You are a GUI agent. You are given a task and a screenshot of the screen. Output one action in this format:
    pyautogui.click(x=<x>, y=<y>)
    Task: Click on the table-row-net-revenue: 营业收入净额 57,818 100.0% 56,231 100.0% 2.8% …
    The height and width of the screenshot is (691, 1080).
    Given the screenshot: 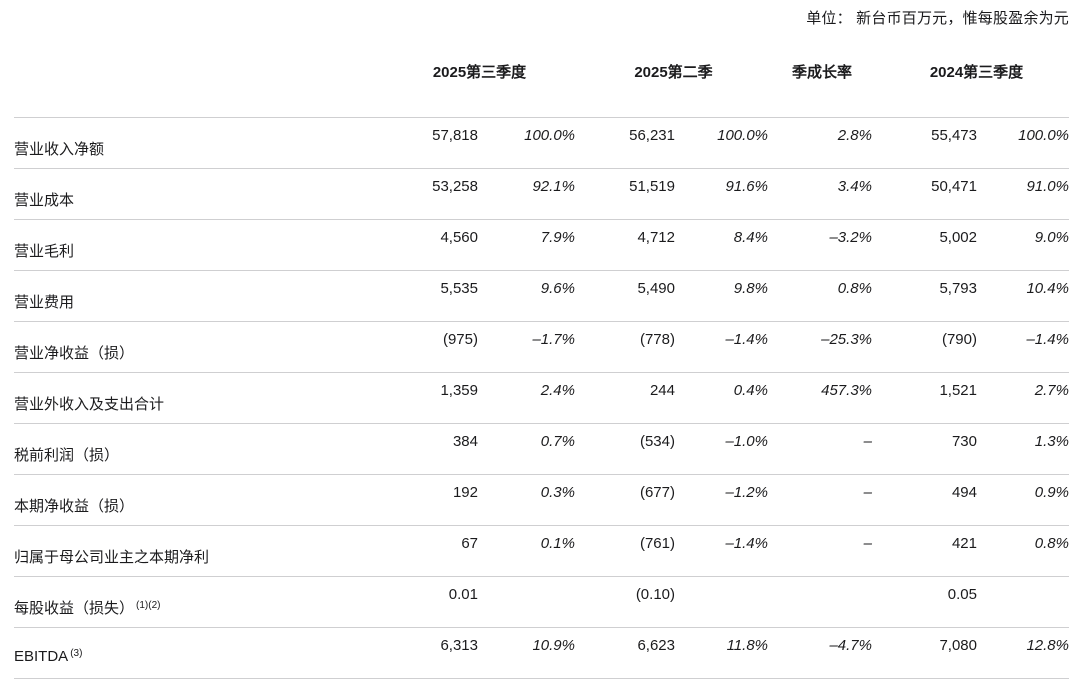 What is the action you would take?
    pyautogui.click(x=541, y=142)
    